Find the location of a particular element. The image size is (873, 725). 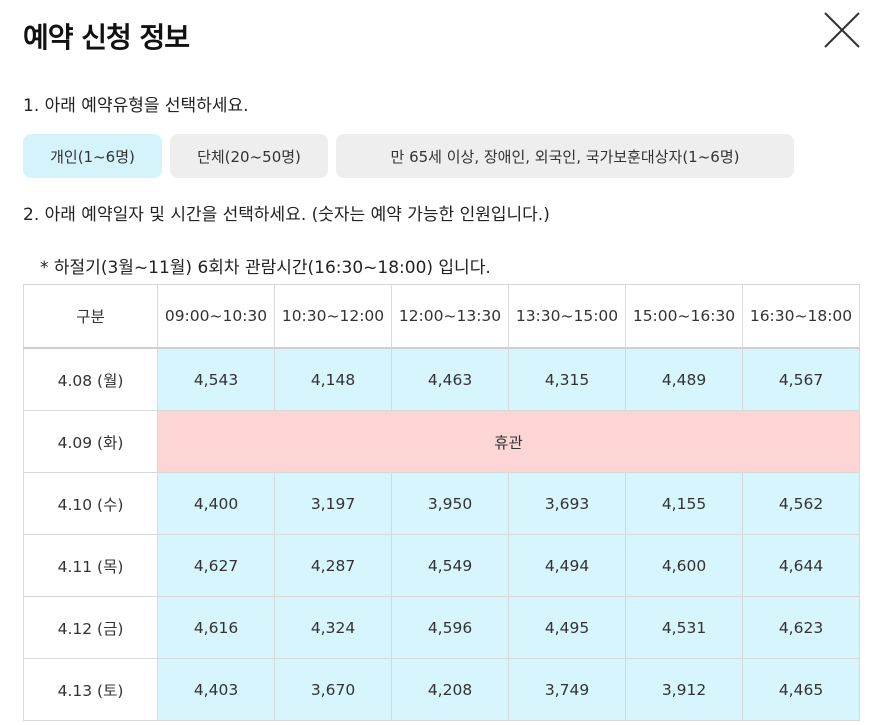

slot-cell: 4,531 is located at coordinates (684, 627).